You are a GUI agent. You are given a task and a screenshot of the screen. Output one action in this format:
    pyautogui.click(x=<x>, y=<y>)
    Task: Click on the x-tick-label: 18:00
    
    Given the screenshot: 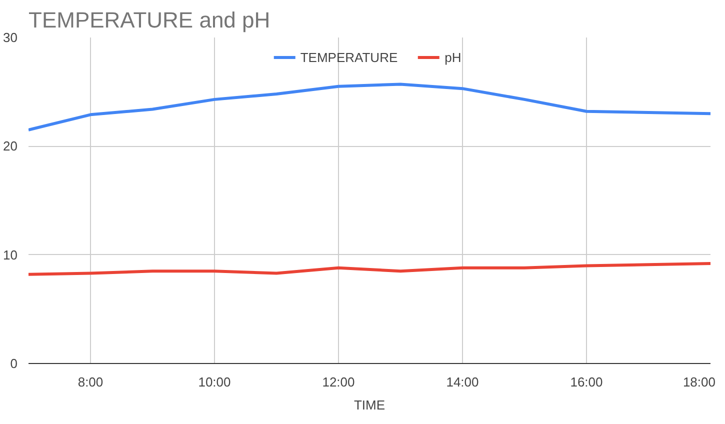 What is the action you would take?
    pyautogui.click(x=699, y=382)
    